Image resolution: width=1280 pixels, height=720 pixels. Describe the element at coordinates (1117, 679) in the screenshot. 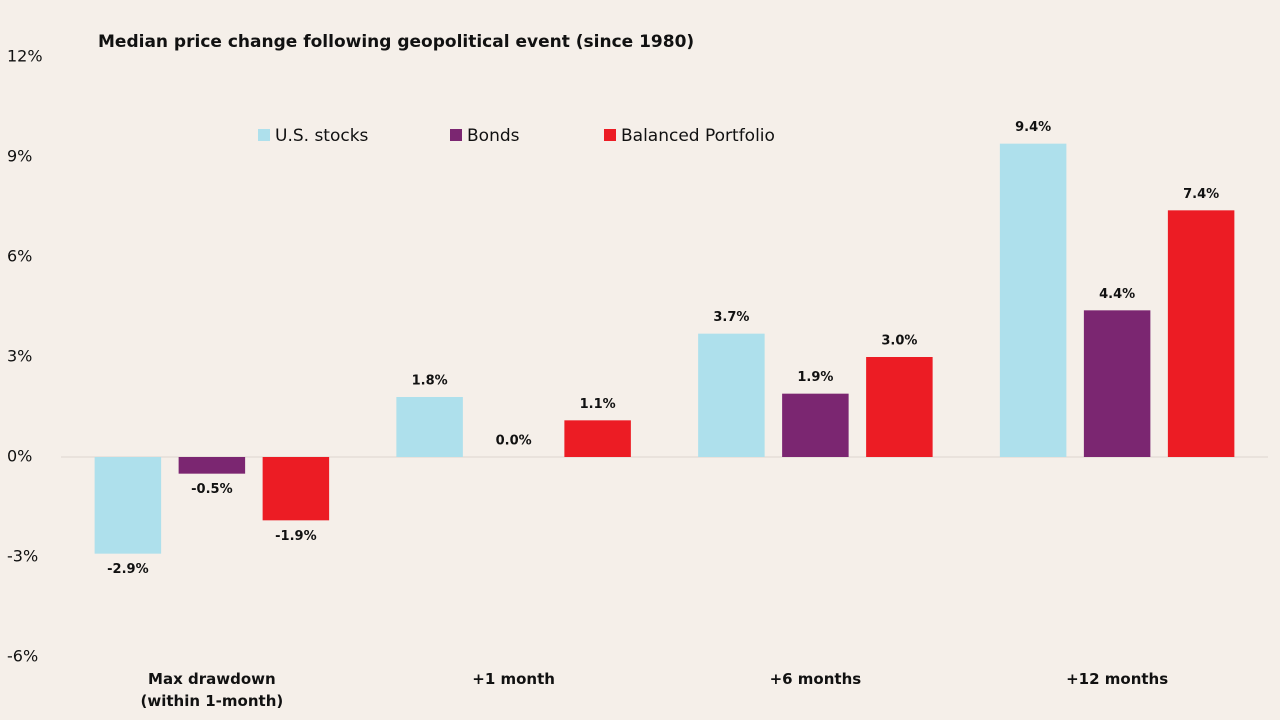

I see `x-tick-label: +12 months` at that location.